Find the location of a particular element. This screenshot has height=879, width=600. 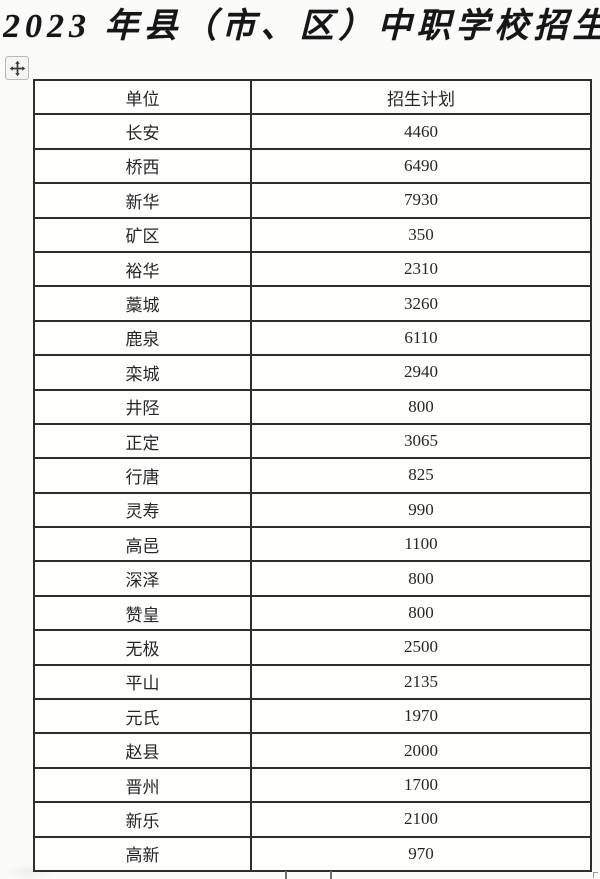

table-row: 正定 3065 is located at coordinates (312, 441).